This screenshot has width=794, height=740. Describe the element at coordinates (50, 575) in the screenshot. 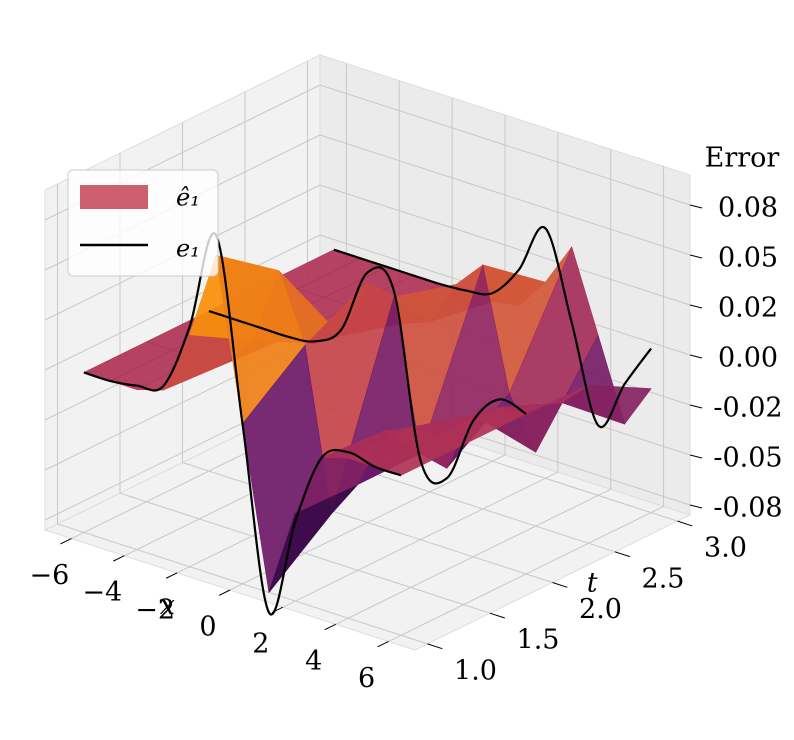

I see `x-tick-label: −6` at that location.